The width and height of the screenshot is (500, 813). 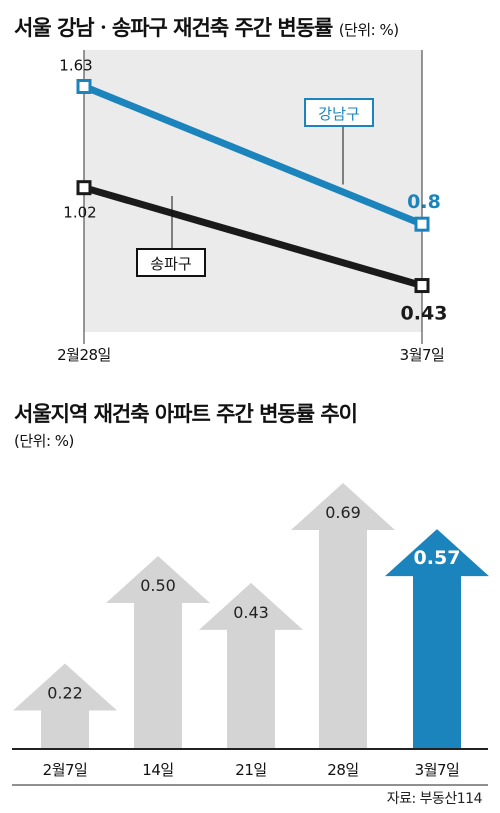 I want to click on data-label: 1.02, so click(x=79, y=213).